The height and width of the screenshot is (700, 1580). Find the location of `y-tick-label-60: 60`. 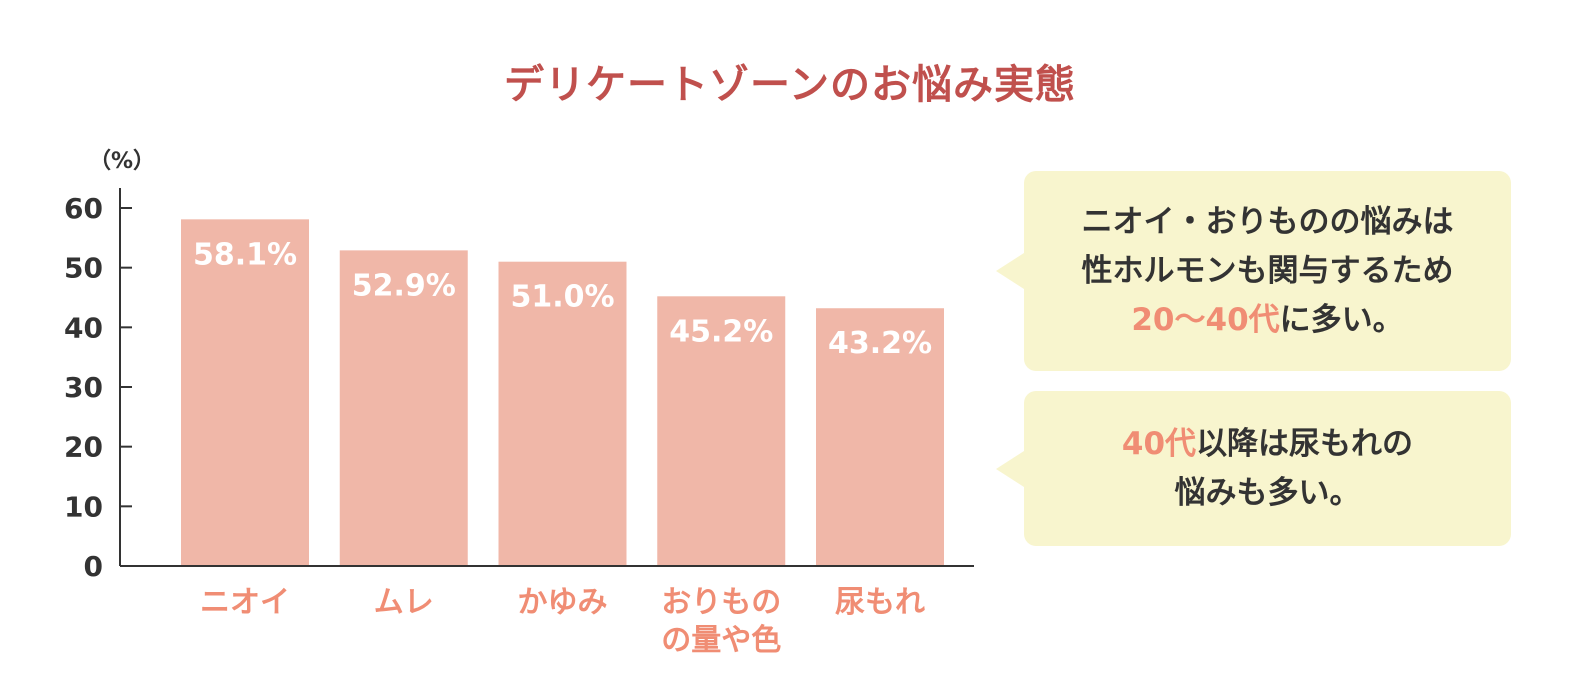

y-tick-label-60: 60 is located at coordinates (83, 208).